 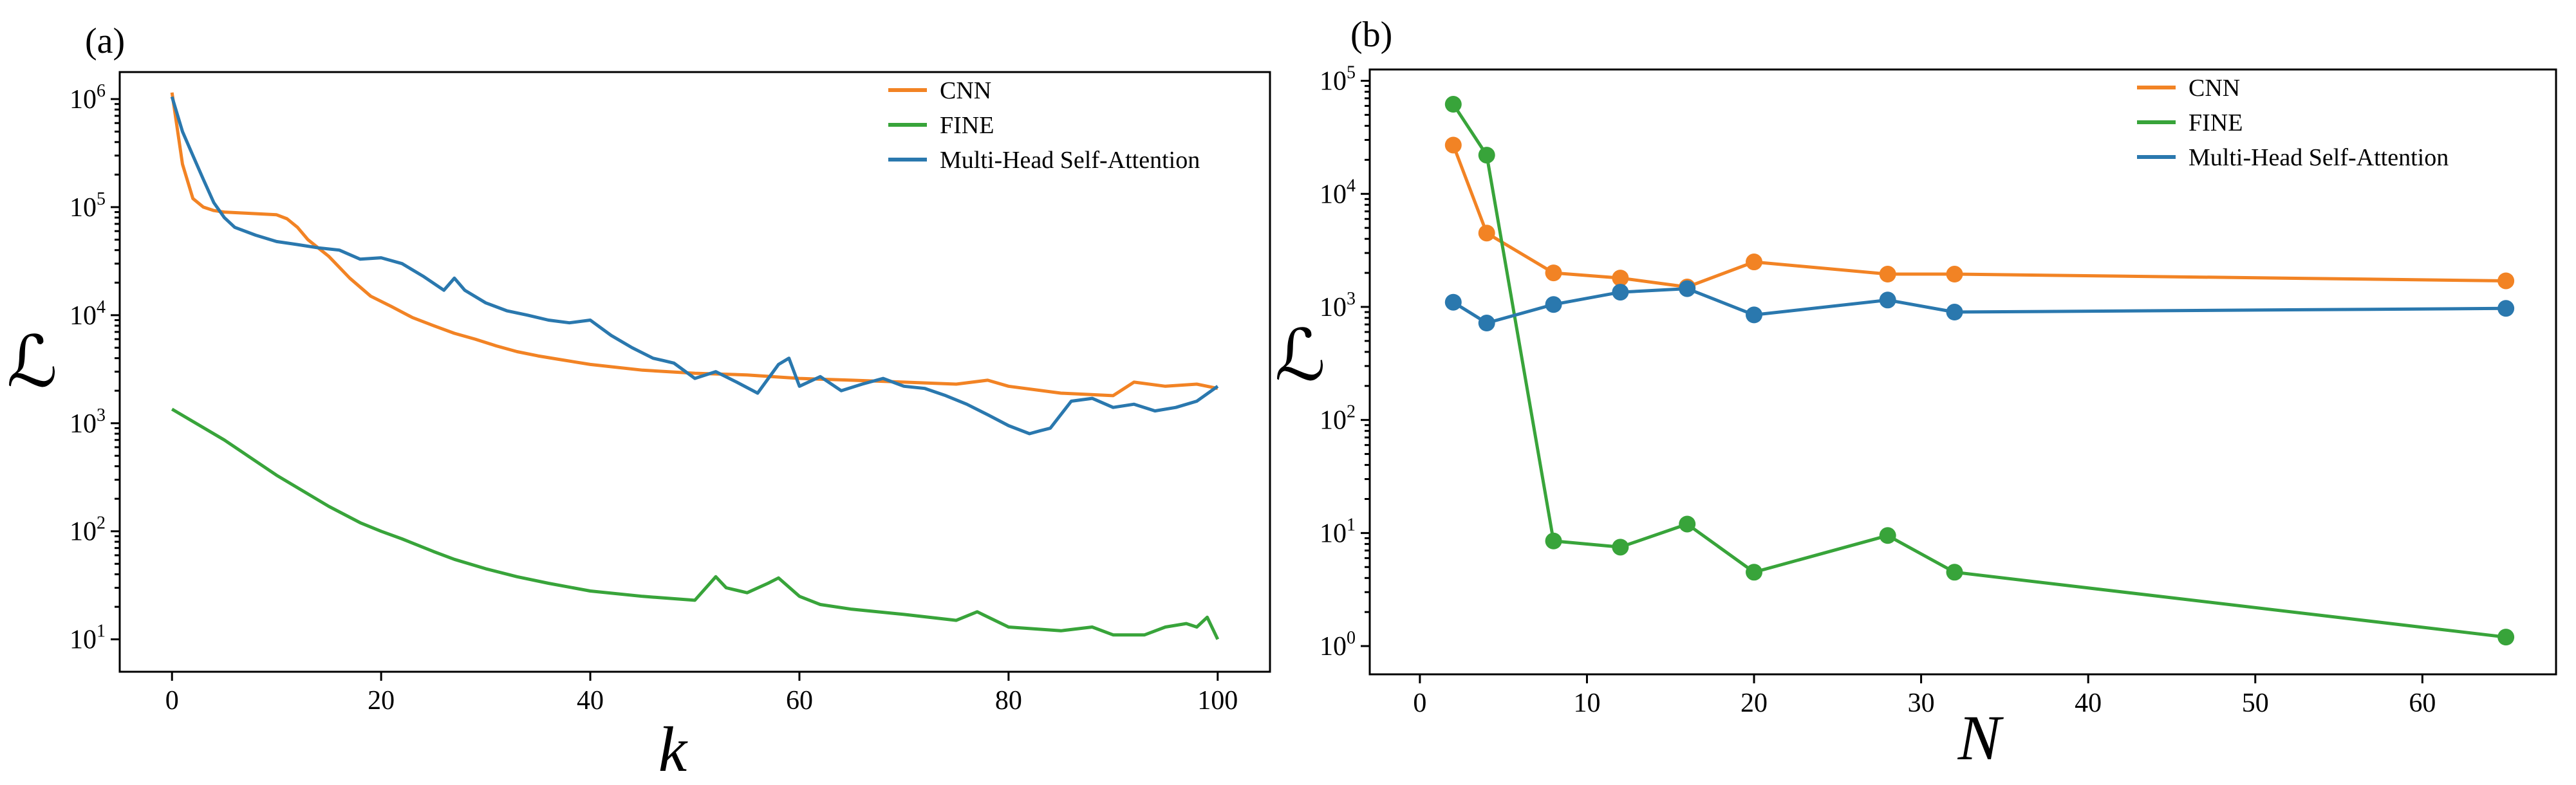 I want to click on y-tick-label: 10⁶, so click(x=88, y=98).